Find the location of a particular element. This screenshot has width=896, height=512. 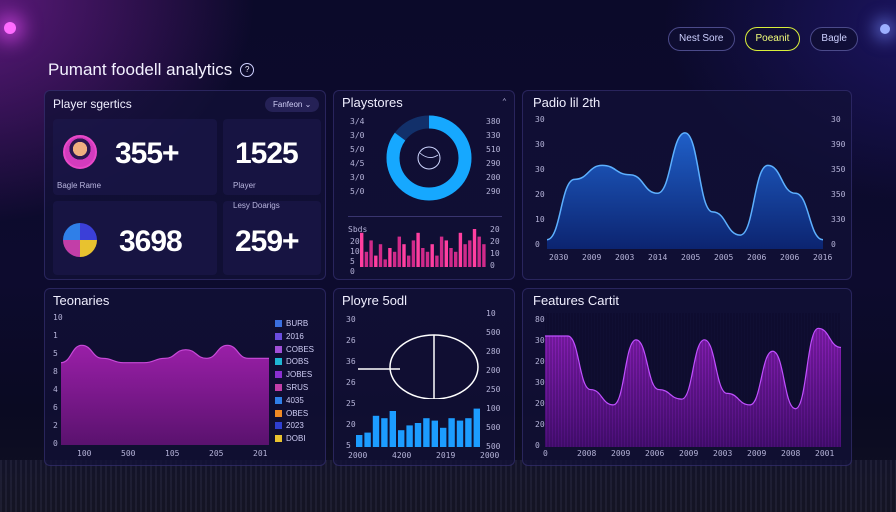

y-tick: 6 is located at coordinates (55, 407).